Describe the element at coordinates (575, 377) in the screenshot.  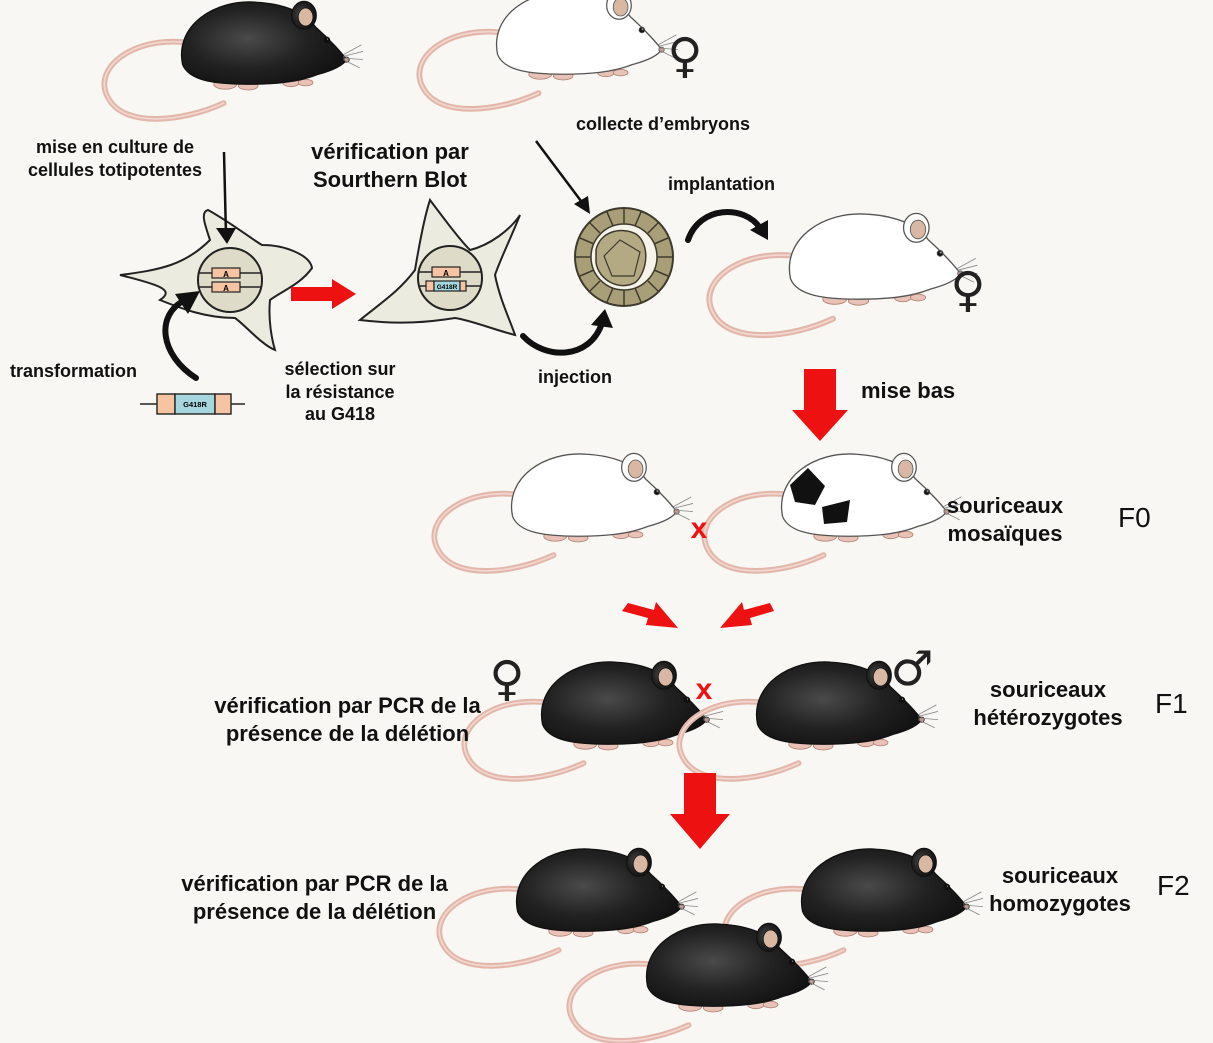
I see `label-injection: injection` at that location.